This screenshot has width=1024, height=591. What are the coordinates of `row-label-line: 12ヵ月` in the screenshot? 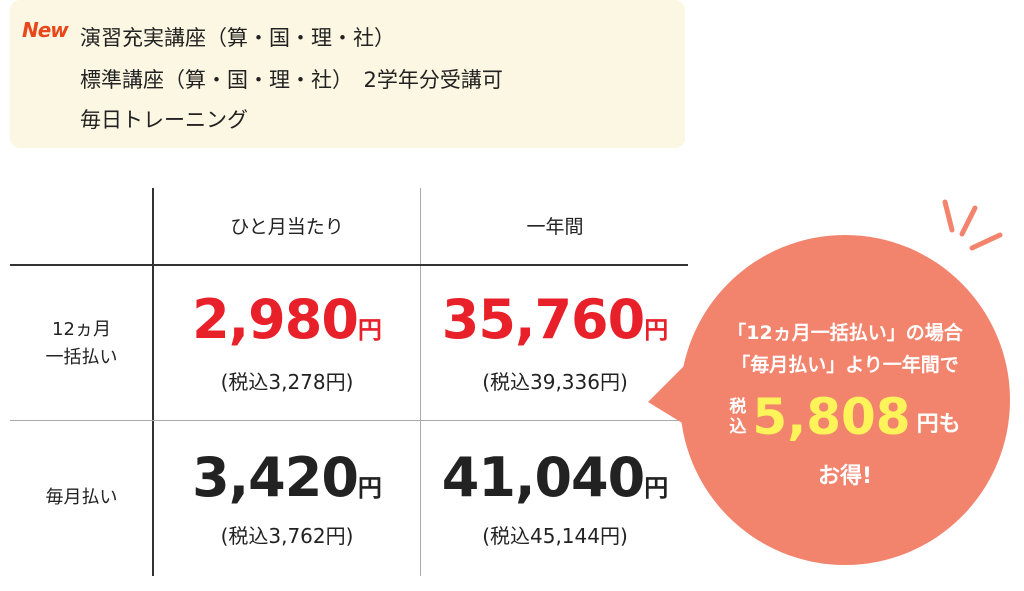 It's located at (81, 329).